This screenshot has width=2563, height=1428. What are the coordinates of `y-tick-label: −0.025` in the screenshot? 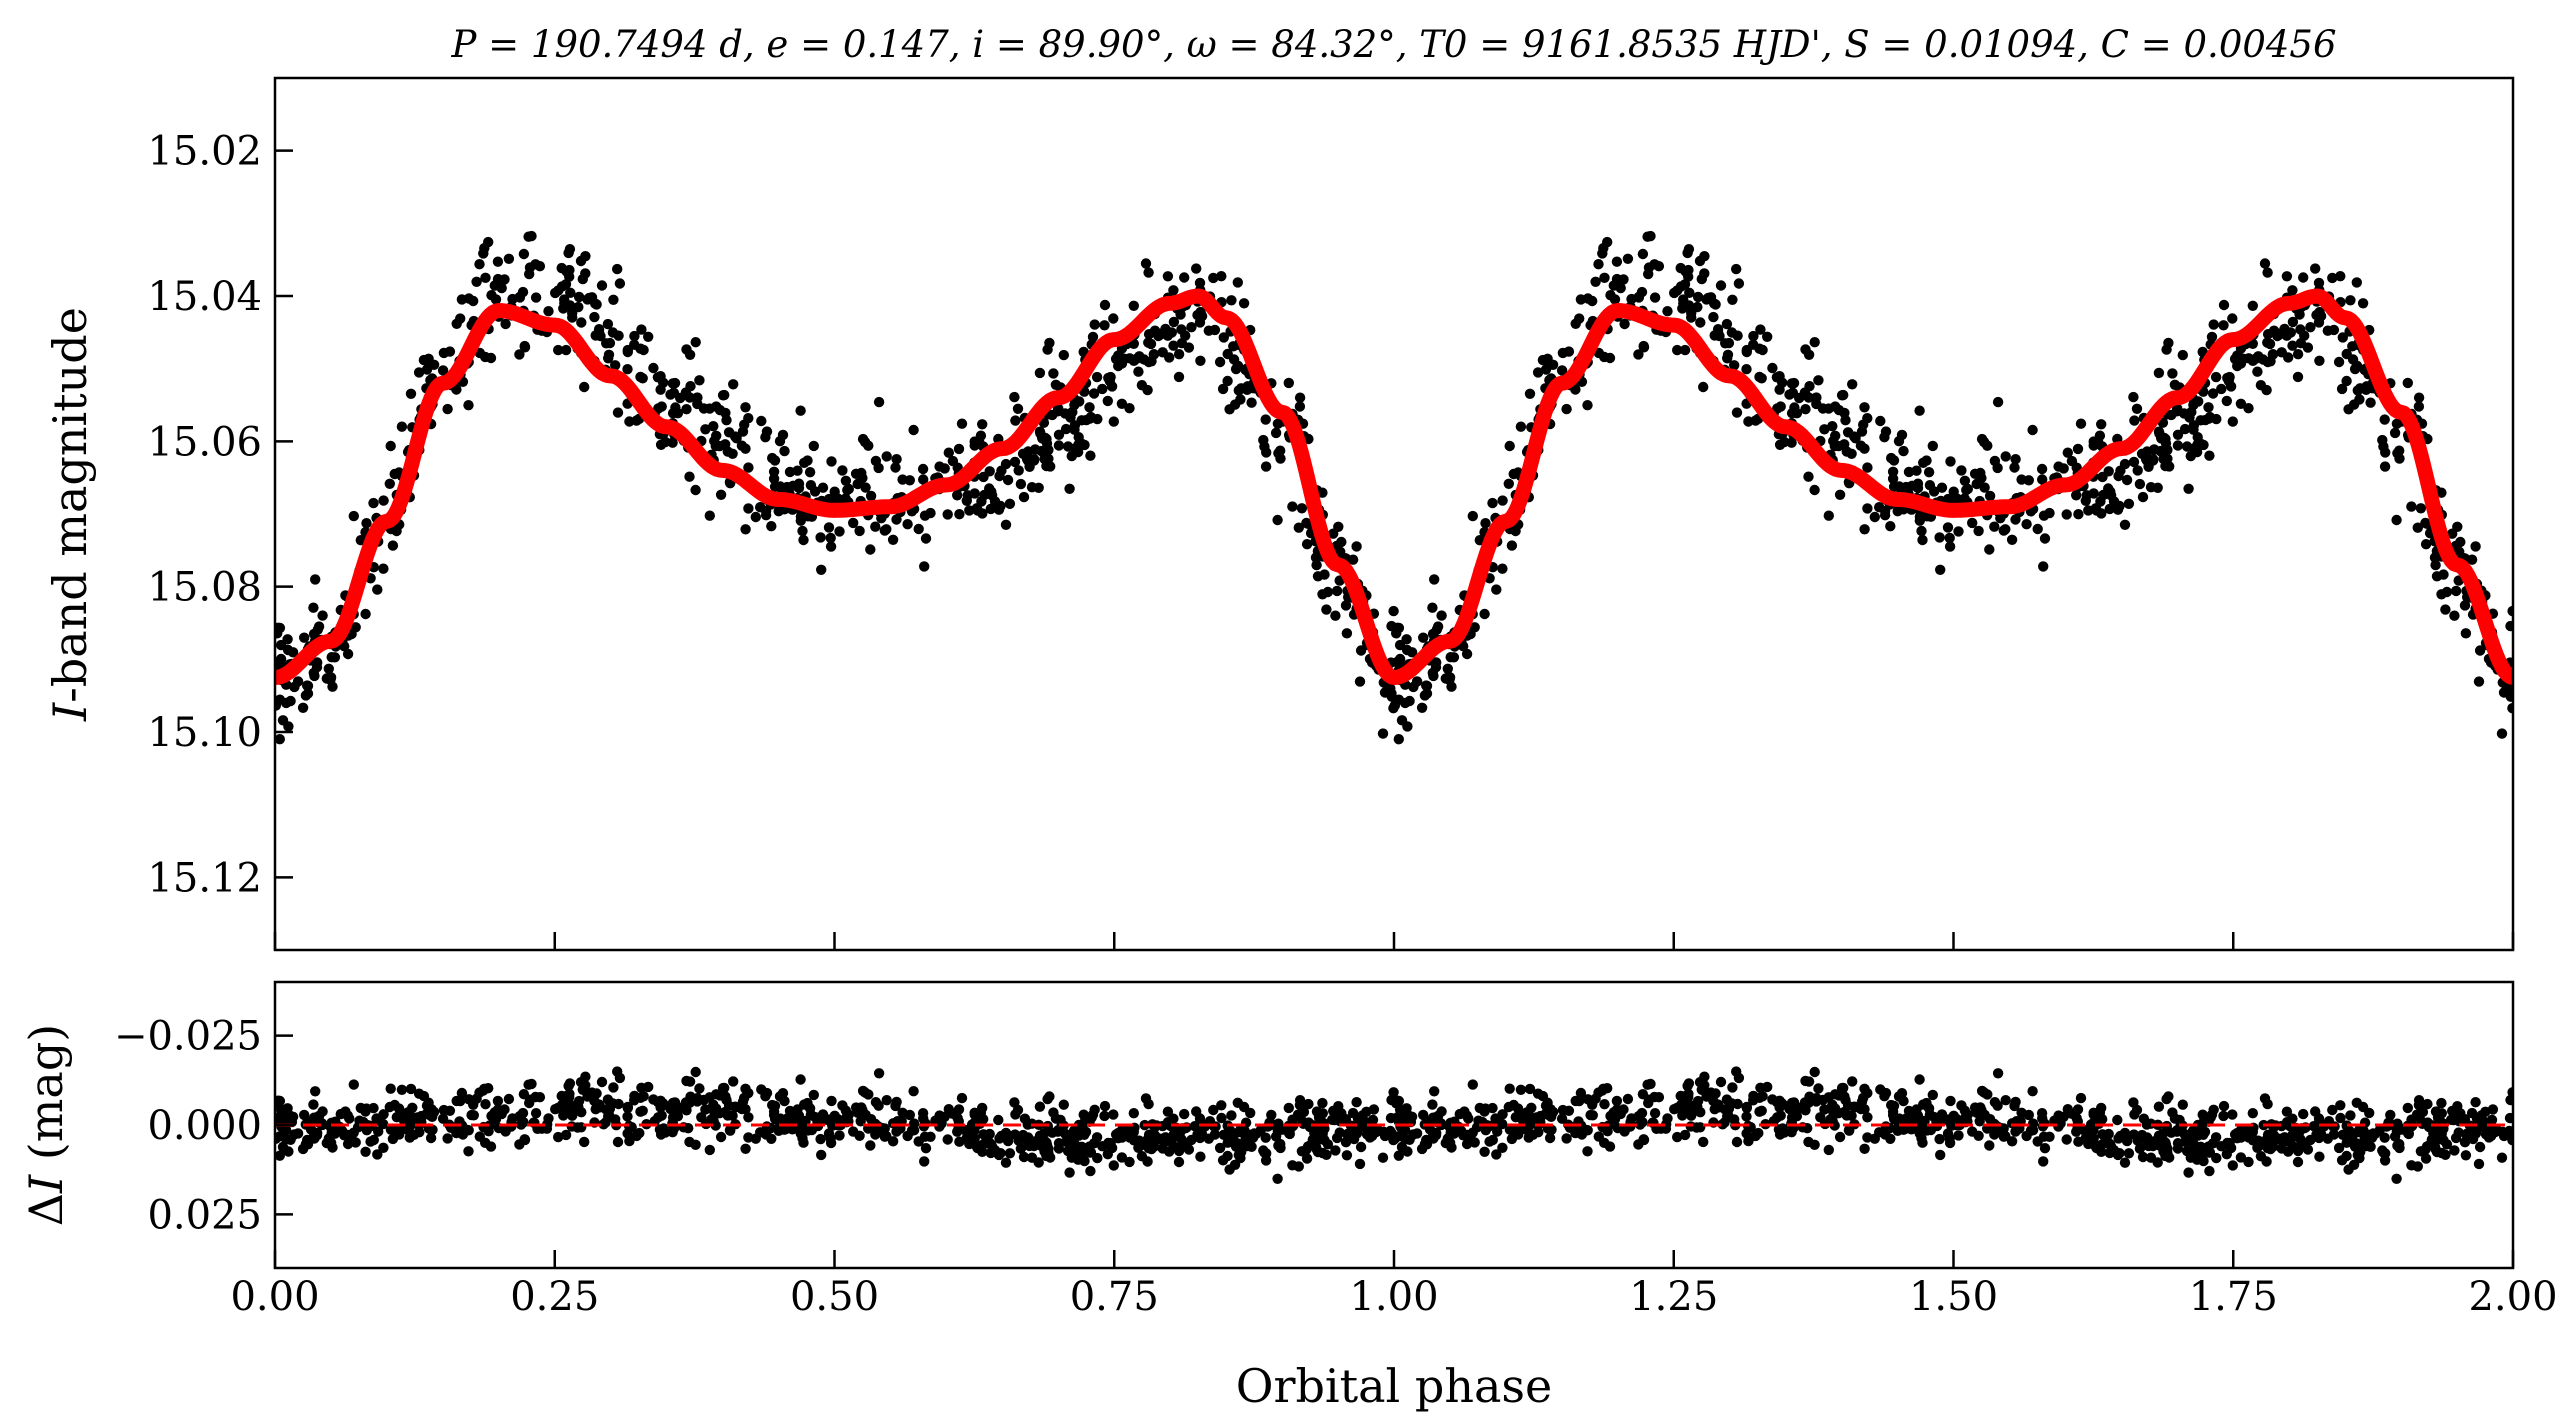 It's located at (188, 1037).